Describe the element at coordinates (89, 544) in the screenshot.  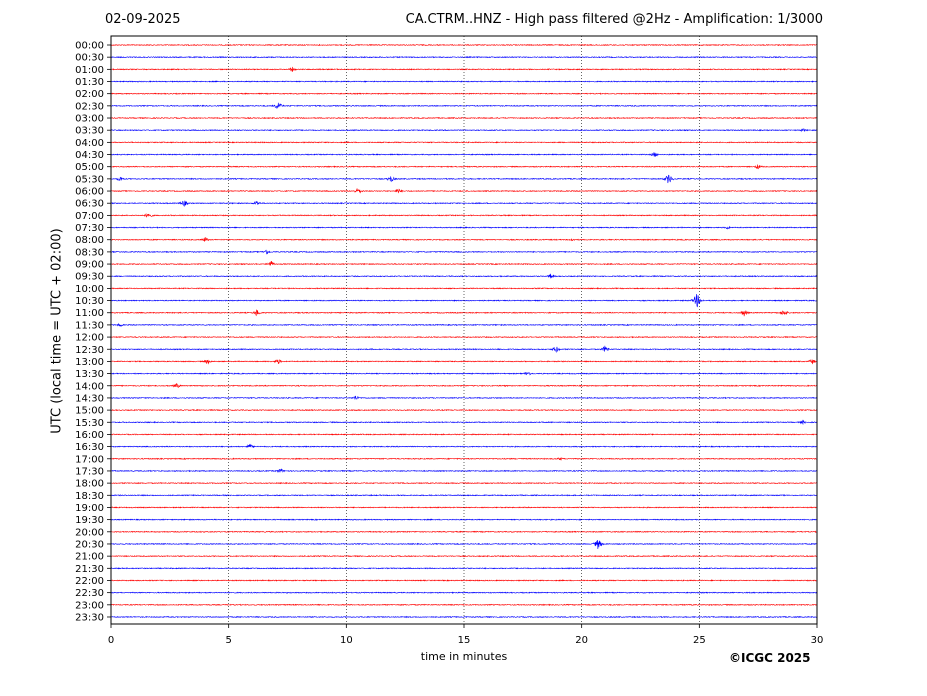
I see `y-tick-label-2030: 20:30` at that location.